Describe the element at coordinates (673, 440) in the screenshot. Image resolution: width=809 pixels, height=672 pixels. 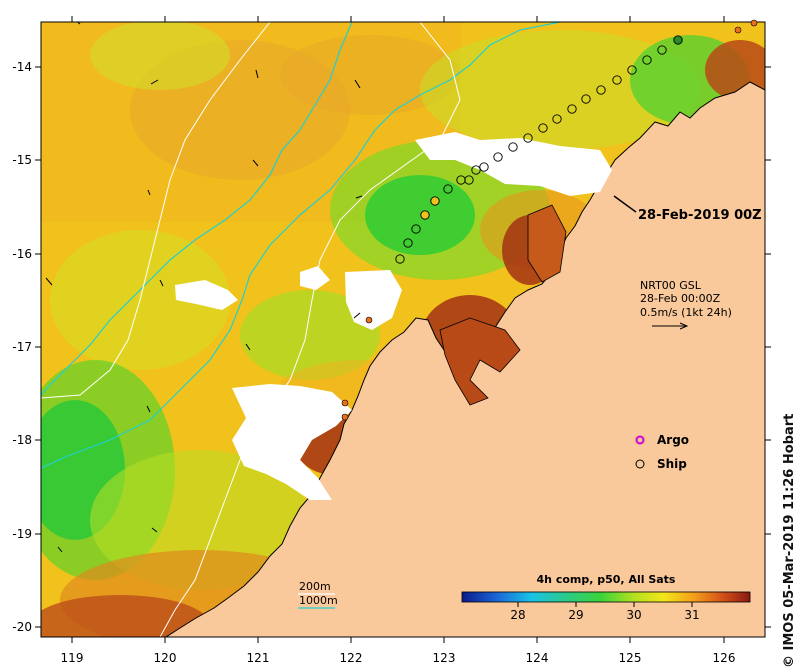
I see `argo-legend-label: Argo` at that location.